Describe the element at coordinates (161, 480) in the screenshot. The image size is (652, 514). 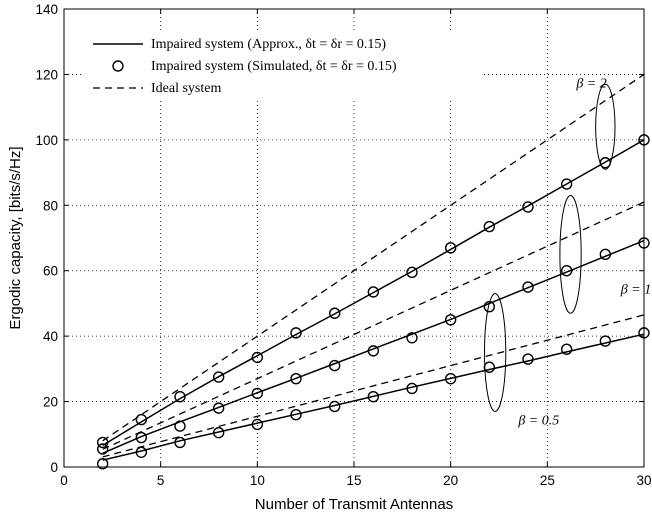
I see `x-tick-label: 5` at that location.